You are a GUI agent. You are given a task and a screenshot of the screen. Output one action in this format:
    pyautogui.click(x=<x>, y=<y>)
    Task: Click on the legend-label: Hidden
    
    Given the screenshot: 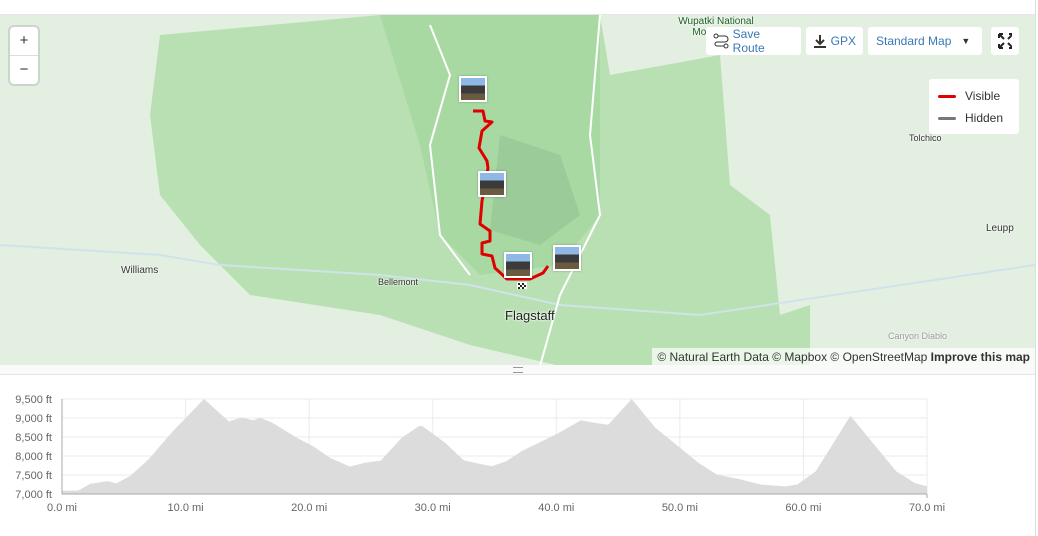 What is the action you would take?
    pyautogui.click(x=984, y=118)
    